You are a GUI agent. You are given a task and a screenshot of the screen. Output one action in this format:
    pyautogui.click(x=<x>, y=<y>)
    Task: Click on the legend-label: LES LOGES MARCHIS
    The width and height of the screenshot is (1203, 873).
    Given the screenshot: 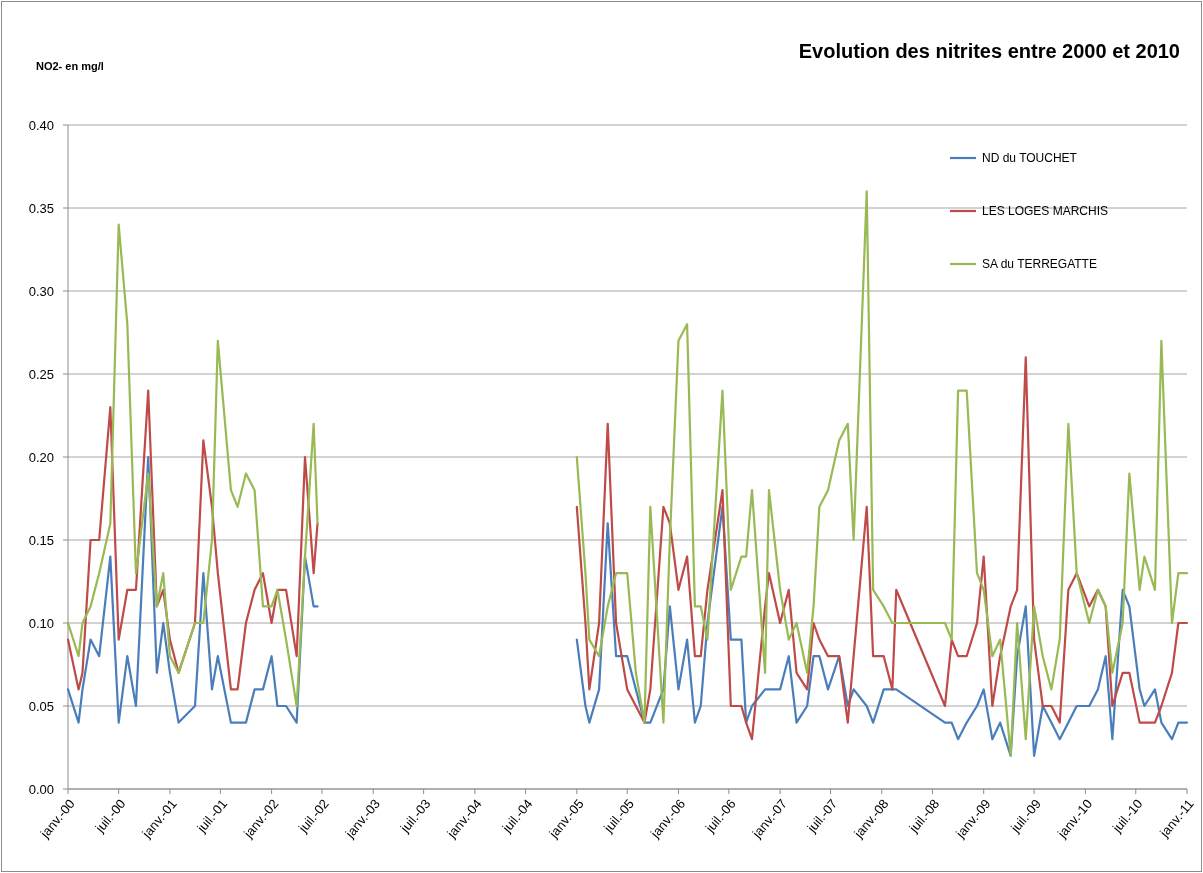 What is the action you would take?
    pyautogui.click(x=1045, y=211)
    